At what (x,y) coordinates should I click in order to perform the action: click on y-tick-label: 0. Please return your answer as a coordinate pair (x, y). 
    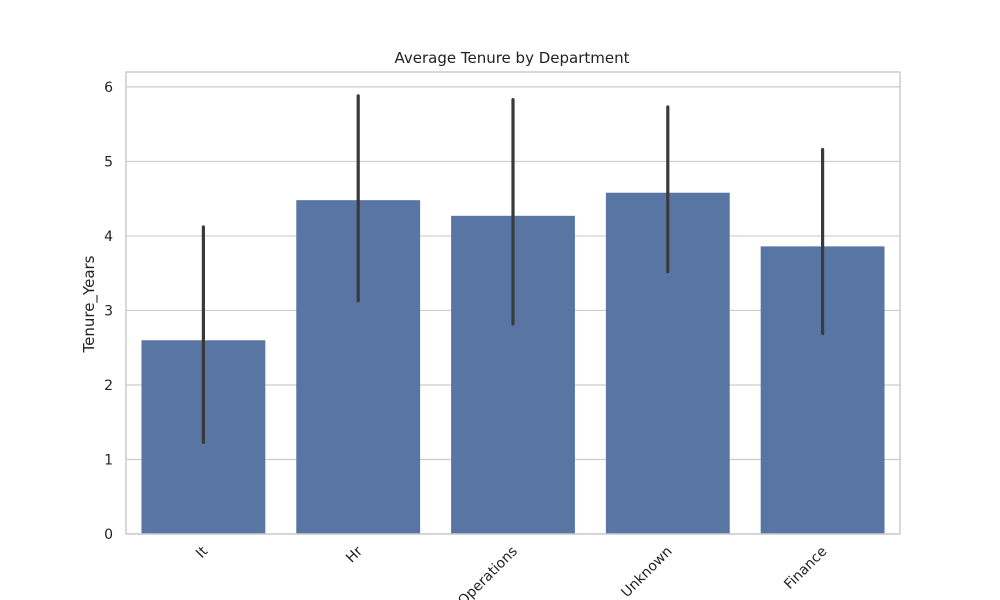
    Looking at the image, I should click on (108, 535).